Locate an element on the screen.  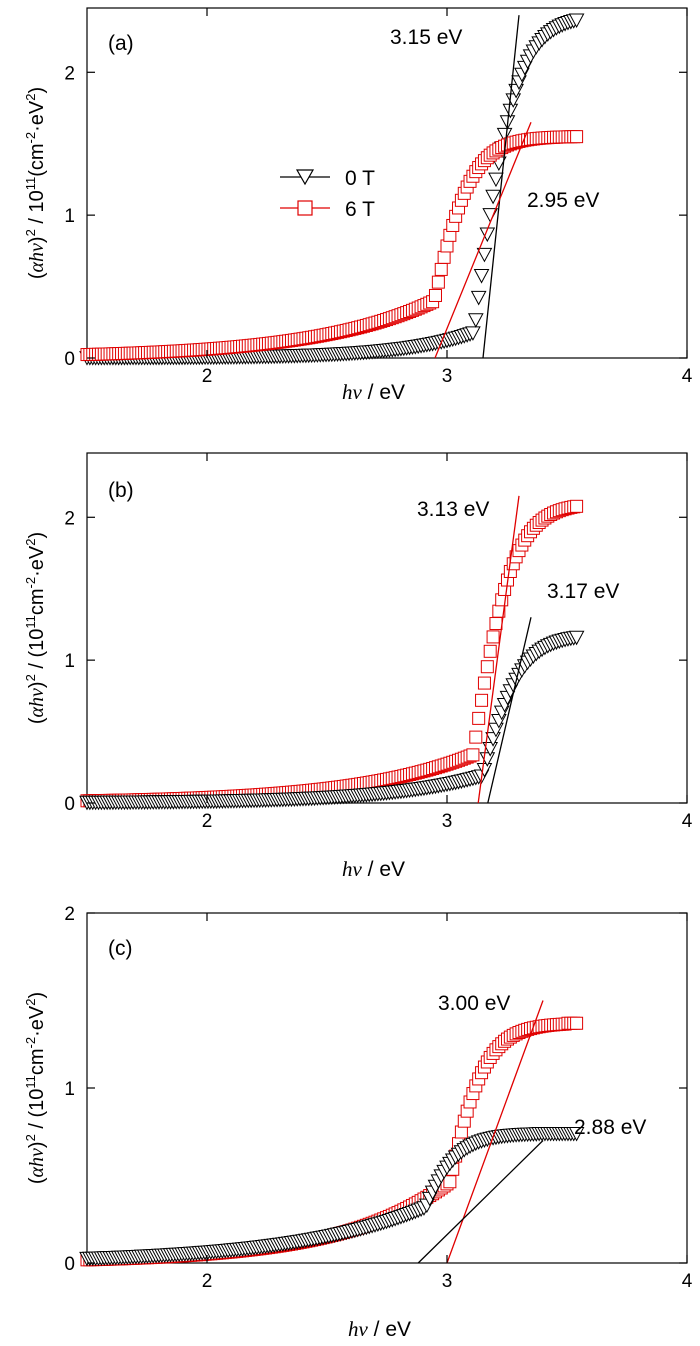
annotation-label: 3.17 eV is located at coordinates (583, 591).